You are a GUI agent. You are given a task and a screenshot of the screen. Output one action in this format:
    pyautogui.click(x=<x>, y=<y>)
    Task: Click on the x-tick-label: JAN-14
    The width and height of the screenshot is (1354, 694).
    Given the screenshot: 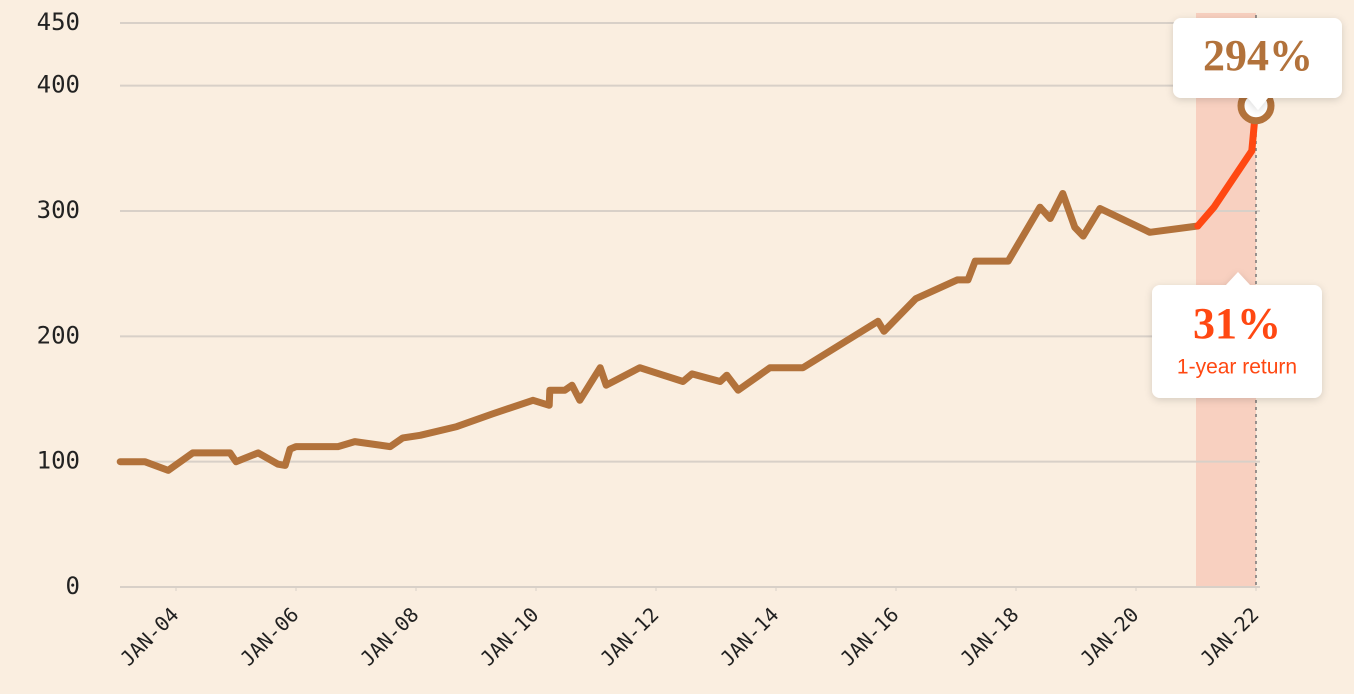 What is the action you would take?
    pyautogui.click(x=749, y=636)
    